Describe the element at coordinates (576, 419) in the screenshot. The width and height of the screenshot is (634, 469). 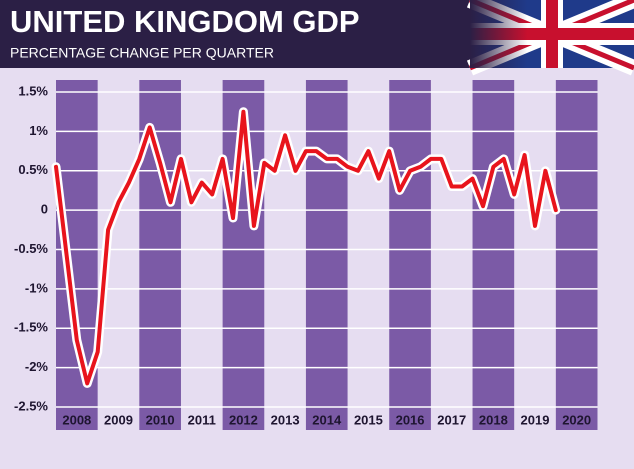
I see `x-tick-label: 2020` at that location.